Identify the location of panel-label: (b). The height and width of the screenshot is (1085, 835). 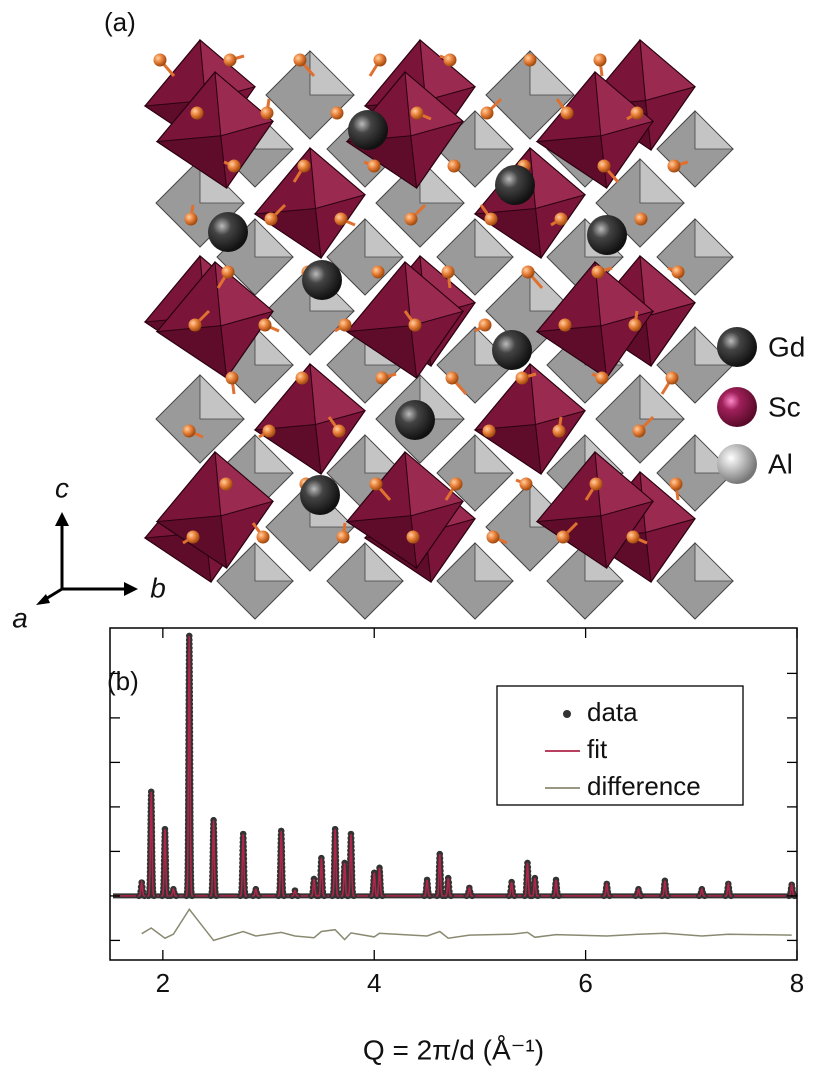
(123, 681).